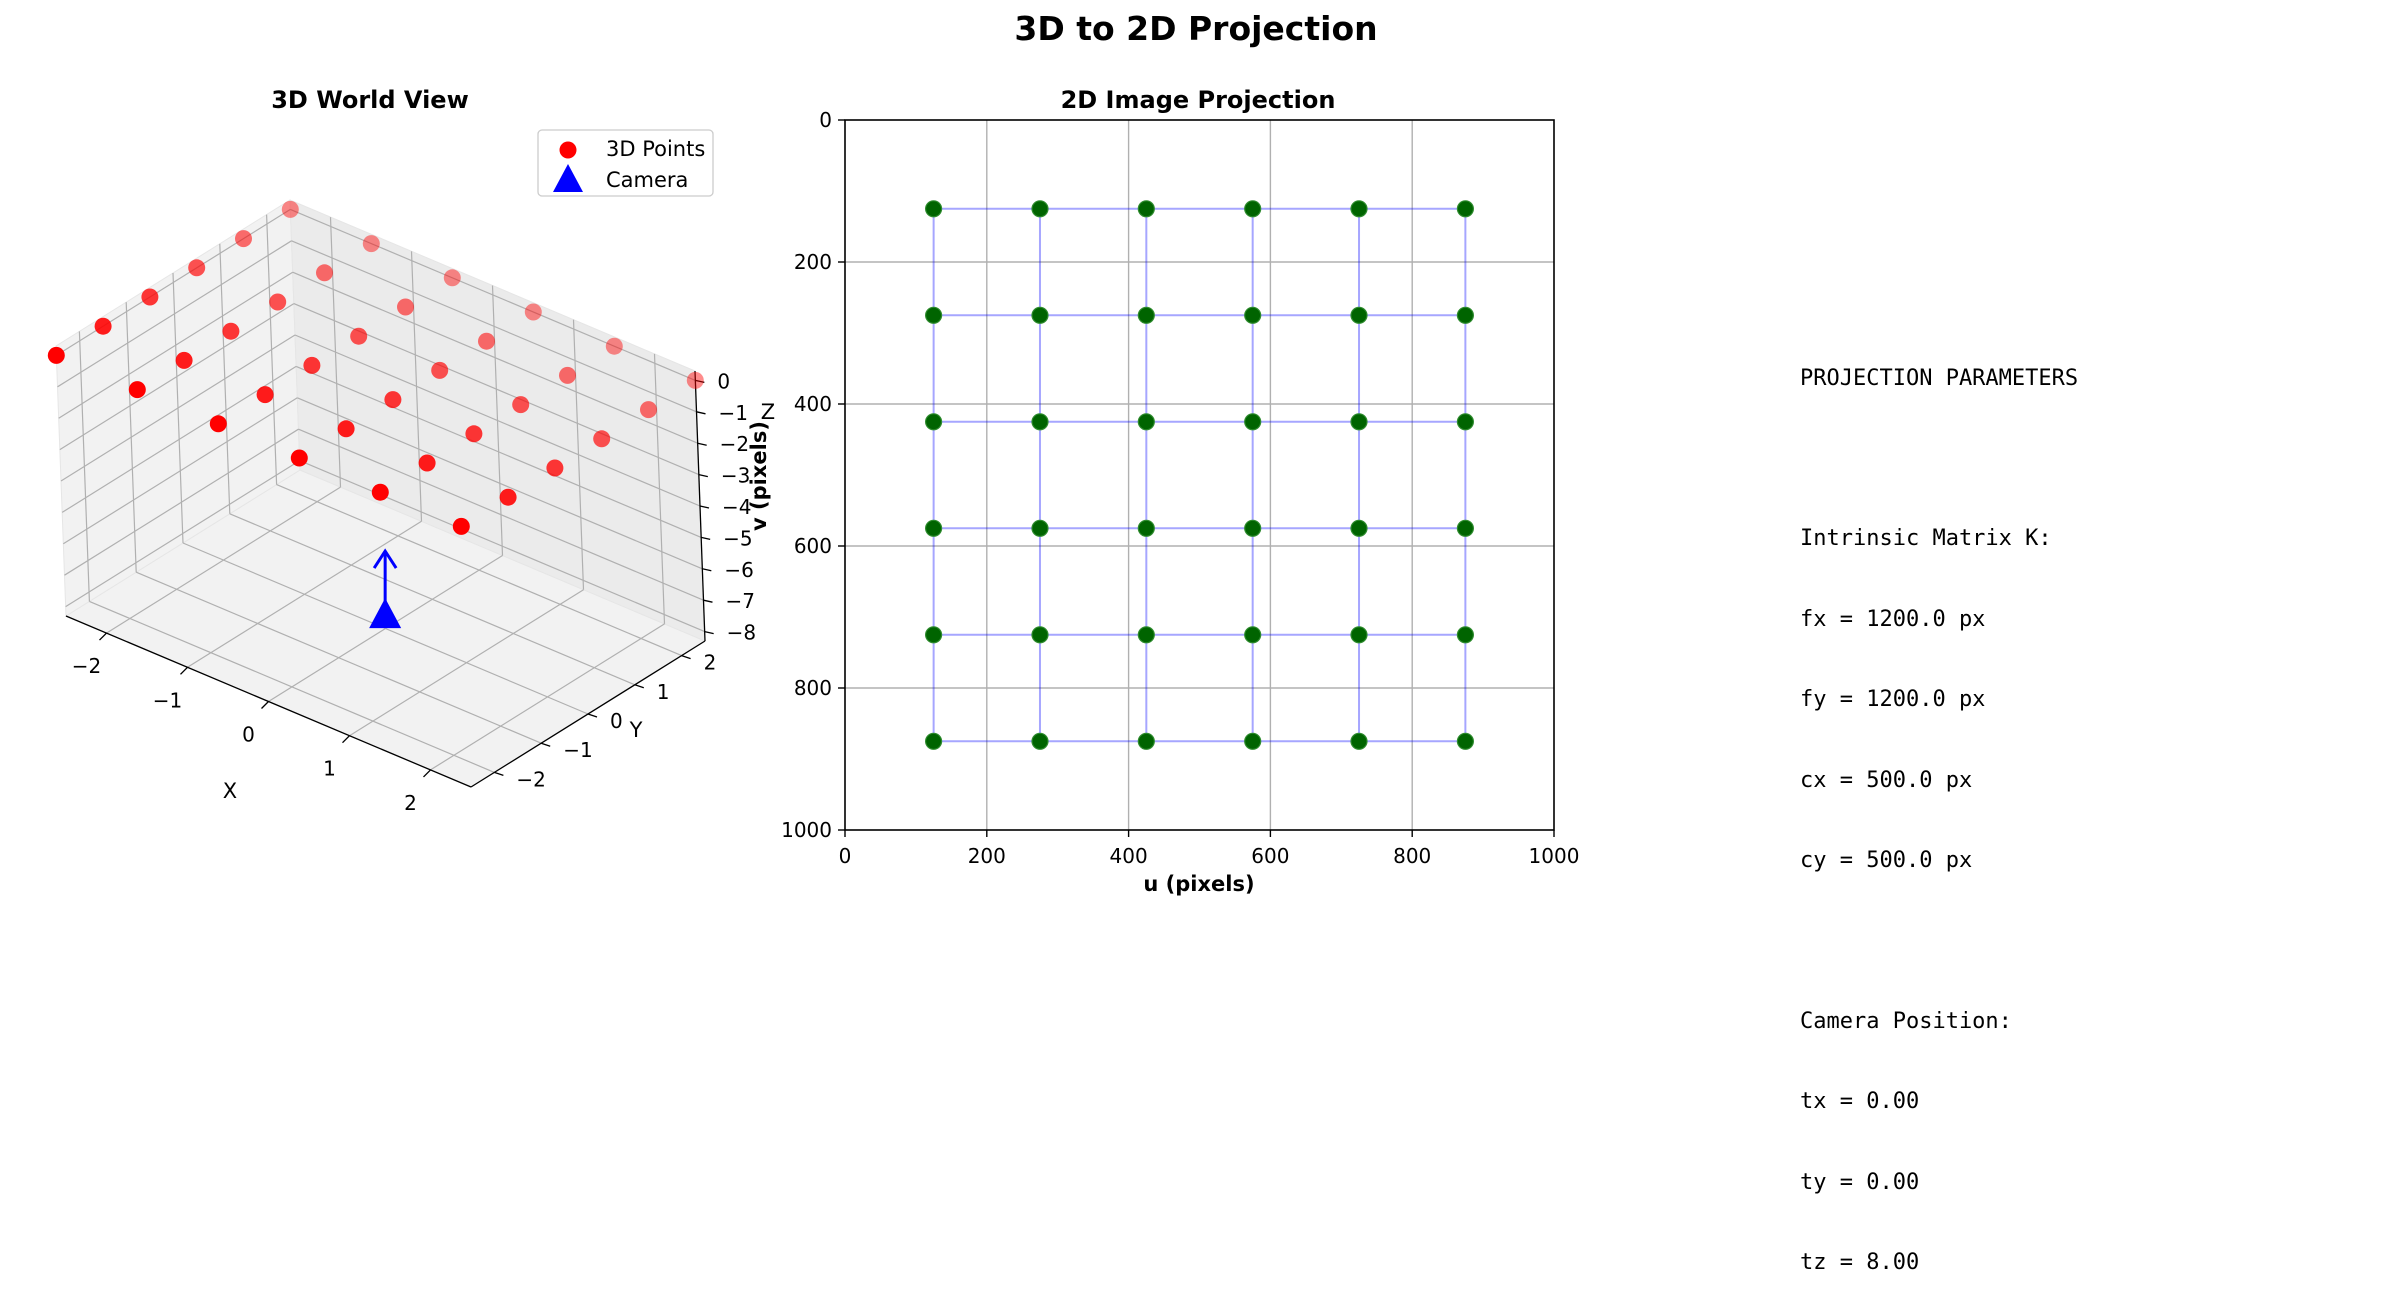 This screenshot has width=2385, height=1303. I want to click on v-tick-label: 400, so click(813, 404).